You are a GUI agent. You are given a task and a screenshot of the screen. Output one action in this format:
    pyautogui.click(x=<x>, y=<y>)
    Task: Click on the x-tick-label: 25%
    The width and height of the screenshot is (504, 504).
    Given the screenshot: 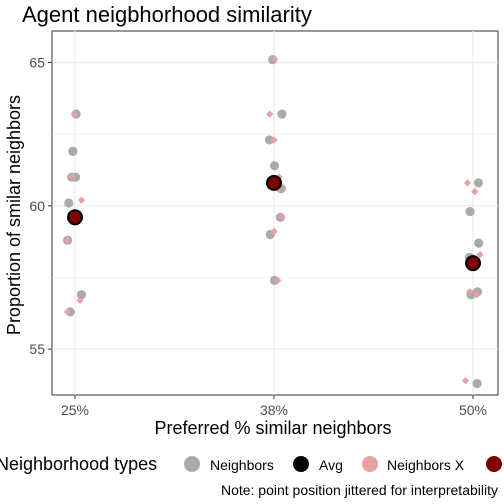 What is the action you would take?
    pyautogui.click(x=75, y=410)
    